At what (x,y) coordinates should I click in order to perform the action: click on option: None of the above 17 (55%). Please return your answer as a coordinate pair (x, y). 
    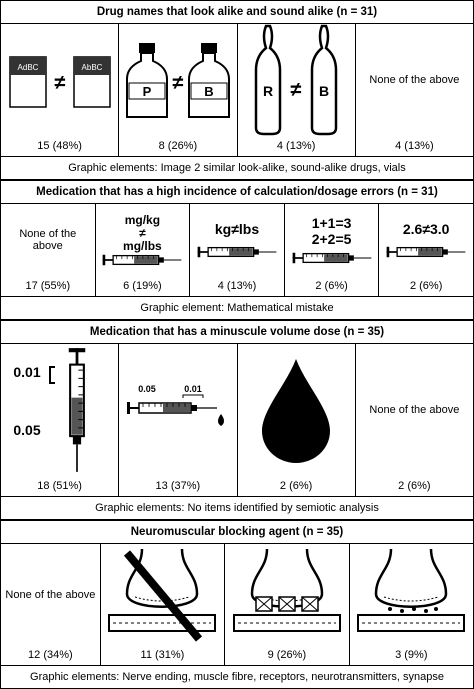
    Looking at the image, I should click on (48, 250).